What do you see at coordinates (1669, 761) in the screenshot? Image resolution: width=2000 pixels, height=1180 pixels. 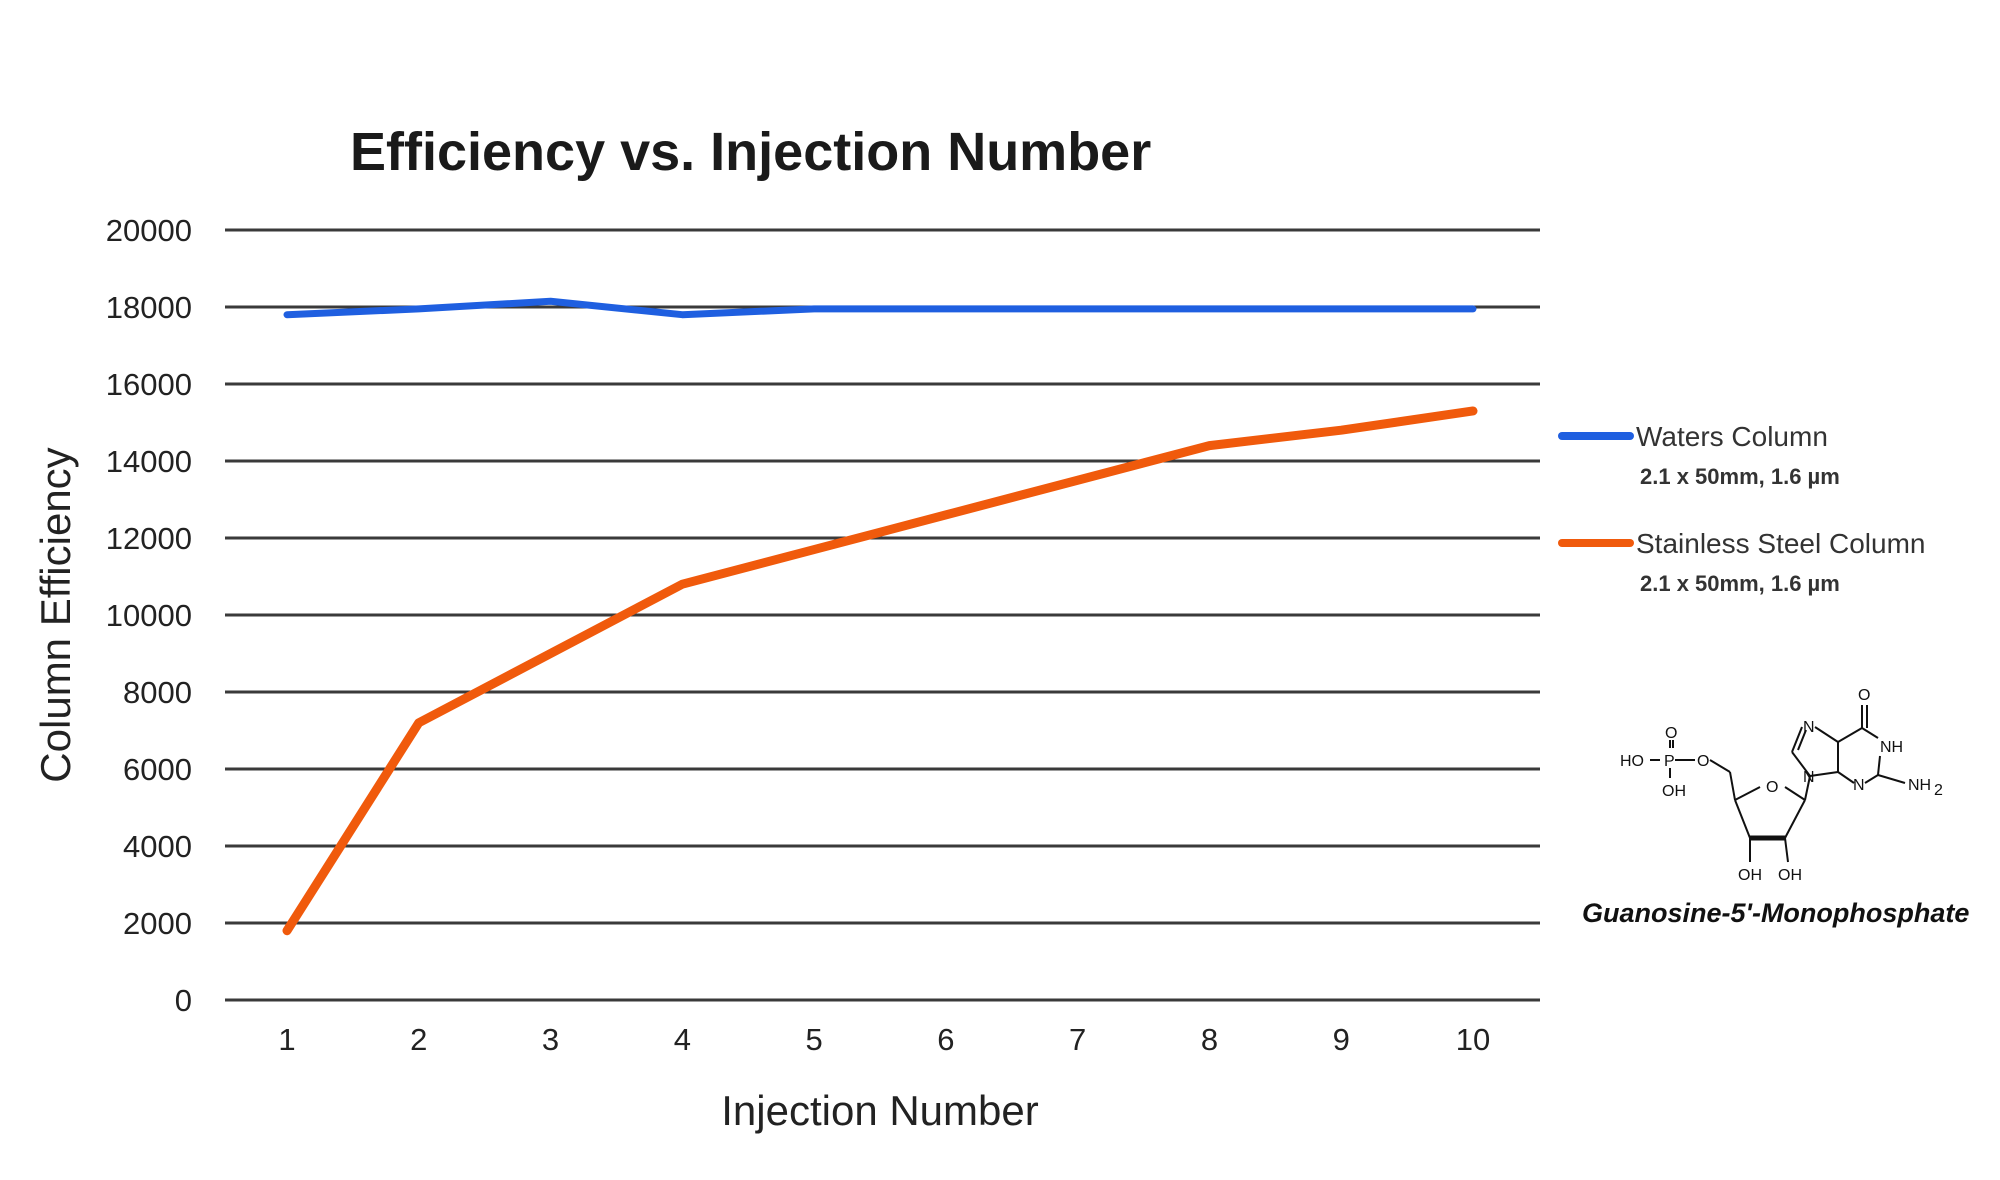 I see `mol-label-p: P` at bounding box center [1669, 761].